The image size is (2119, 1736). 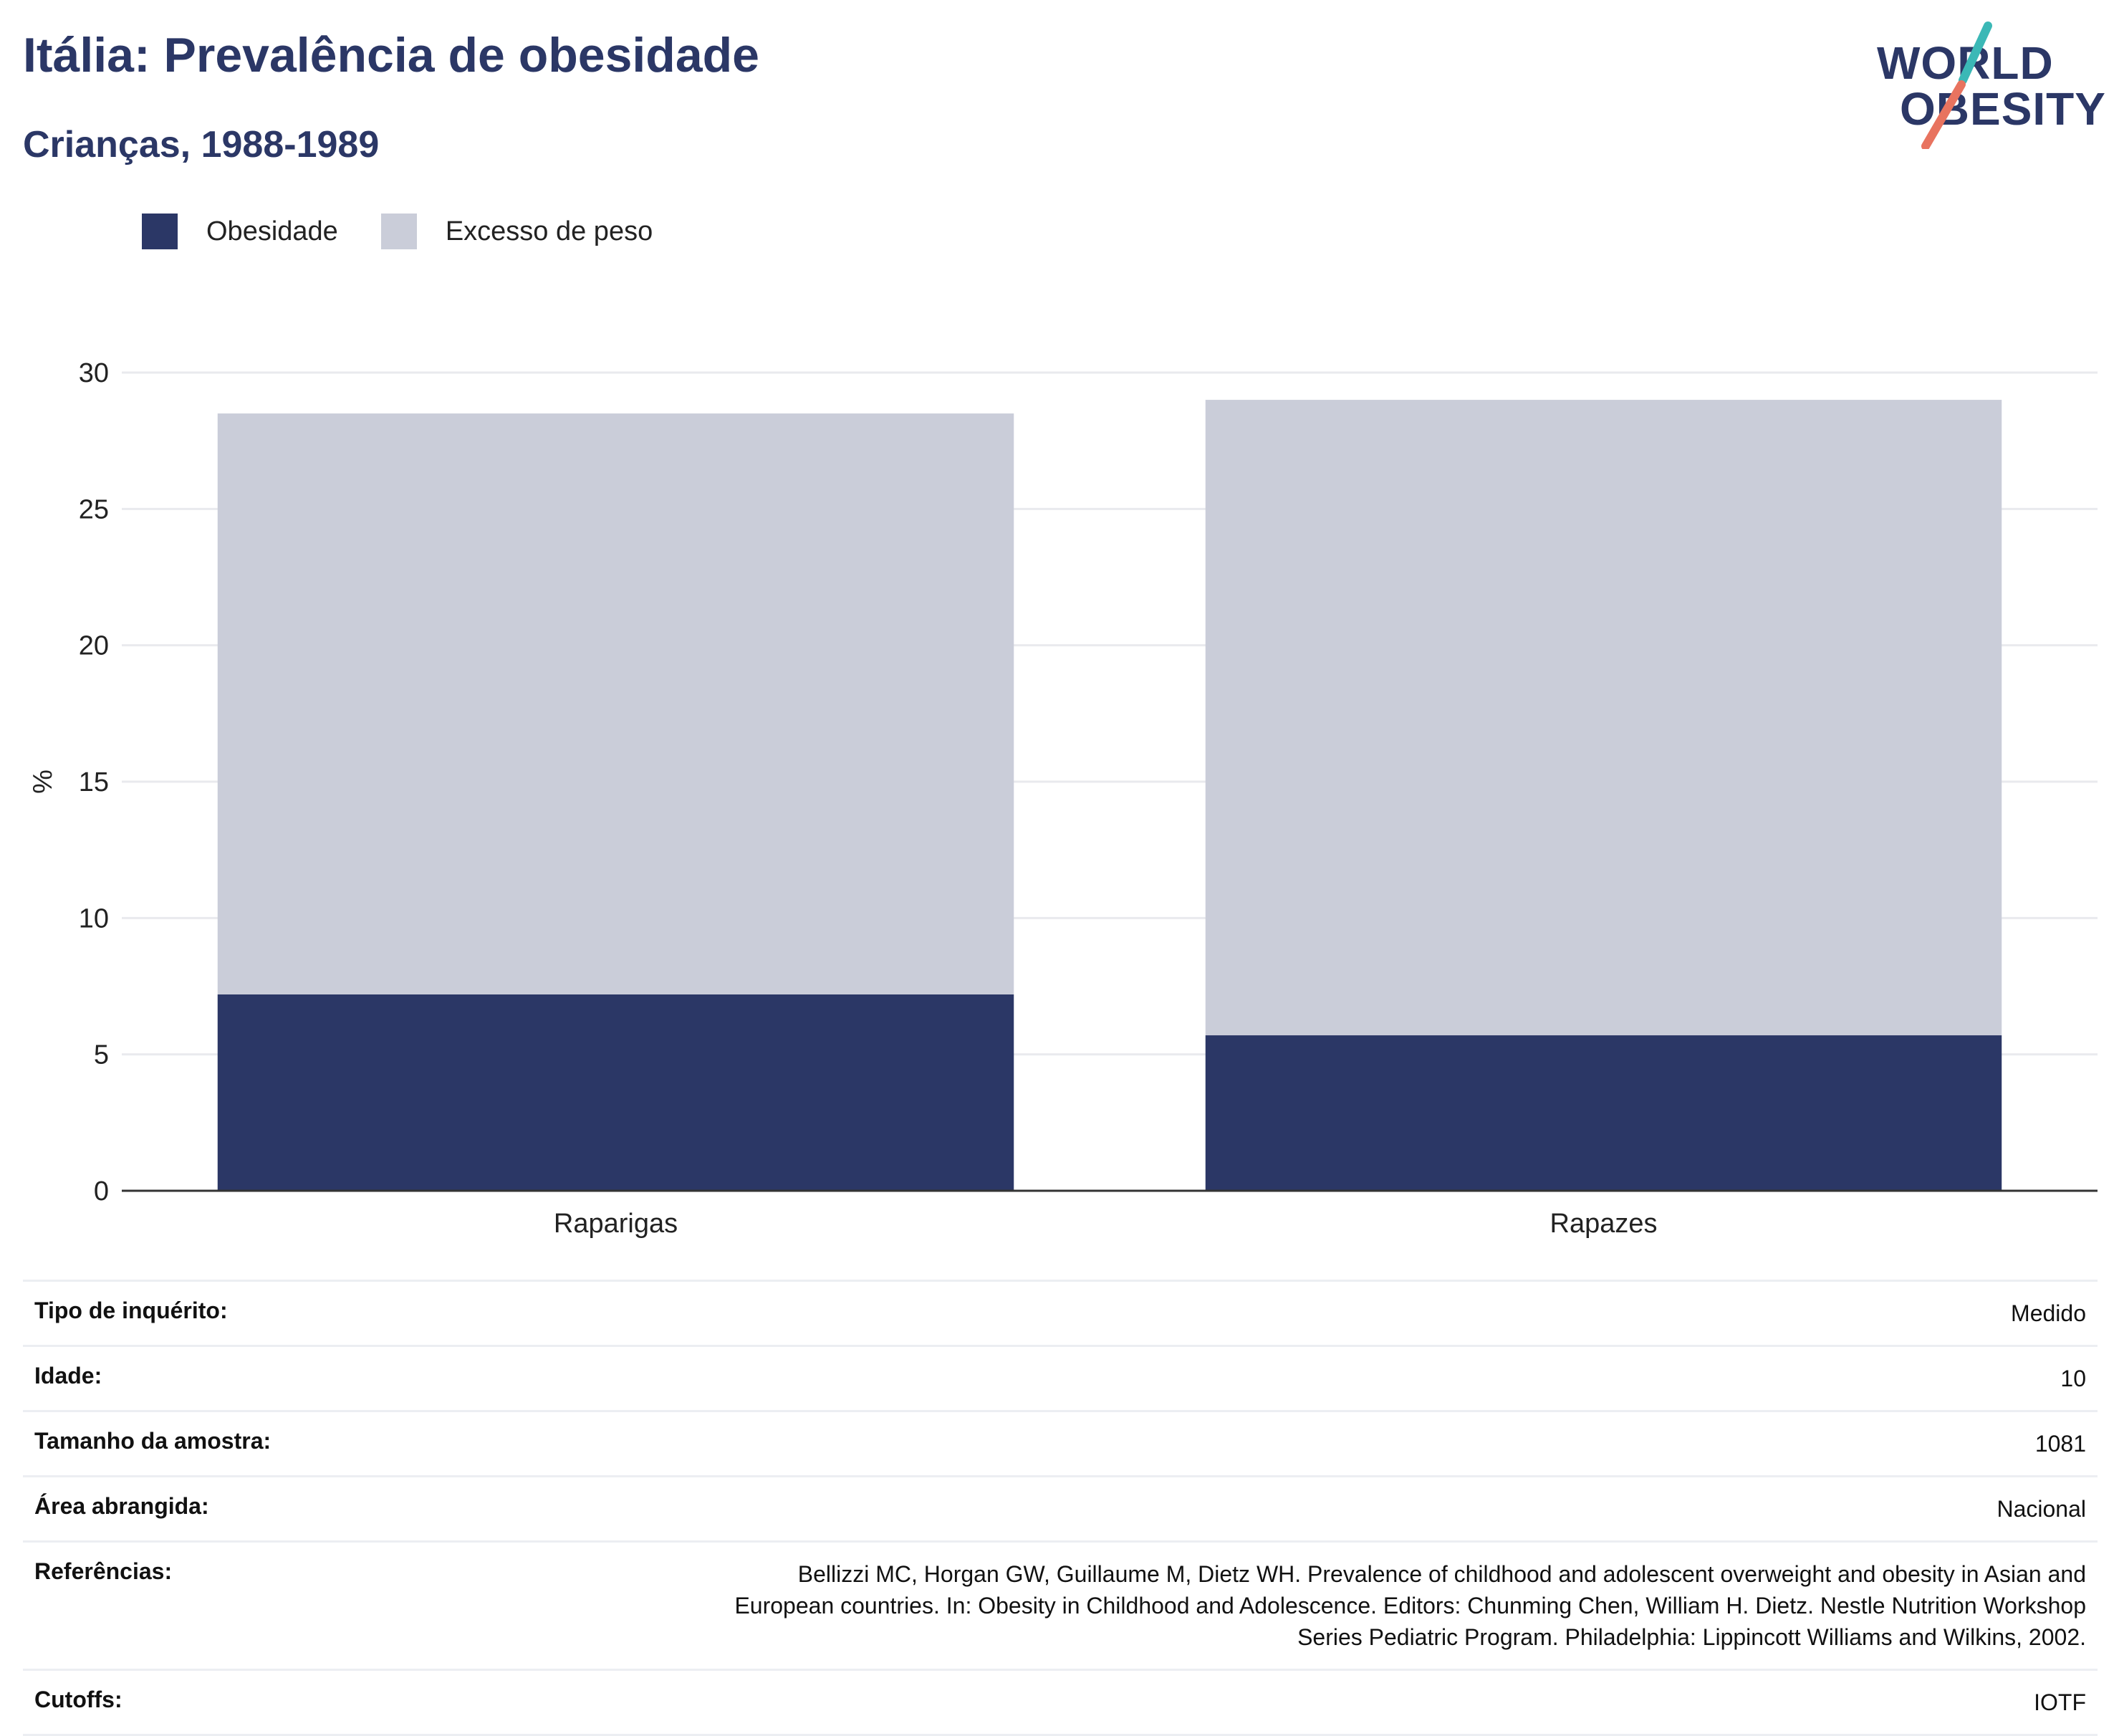 What do you see at coordinates (1604, 1224) in the screenshot?
I see `x-tick-label: Rapazes` at bounding box center [1604, 1224].